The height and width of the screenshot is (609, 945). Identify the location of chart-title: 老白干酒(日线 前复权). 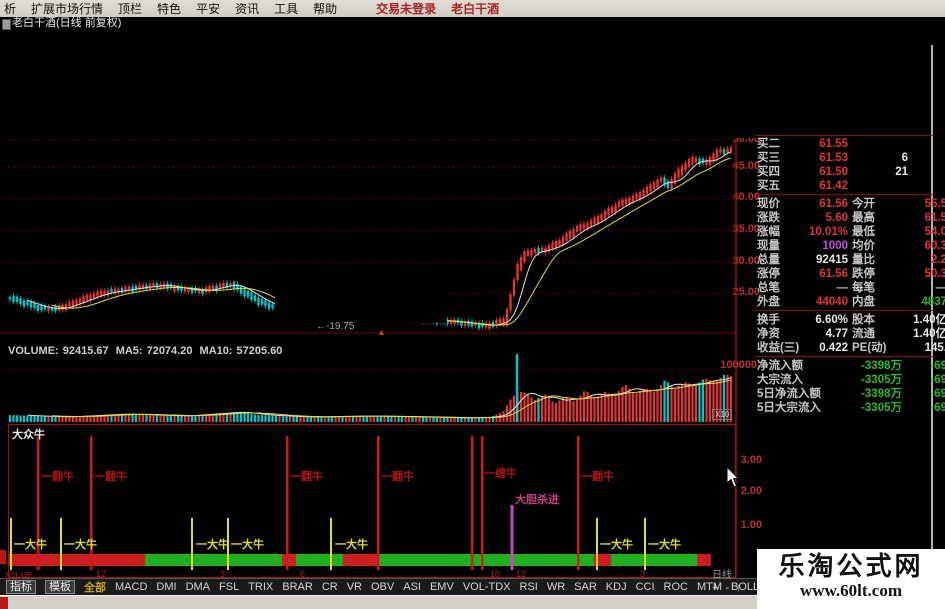
(67, 23).